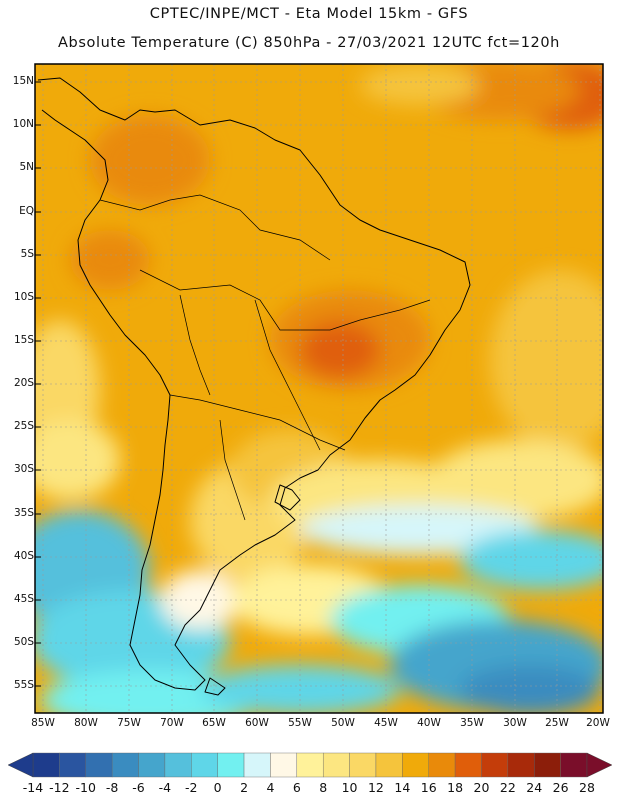 This screenshot has width=618, height=800. Describe the element at coordinates (23, 426) in the screenshot. I see `lat-label: 25S` at that location.